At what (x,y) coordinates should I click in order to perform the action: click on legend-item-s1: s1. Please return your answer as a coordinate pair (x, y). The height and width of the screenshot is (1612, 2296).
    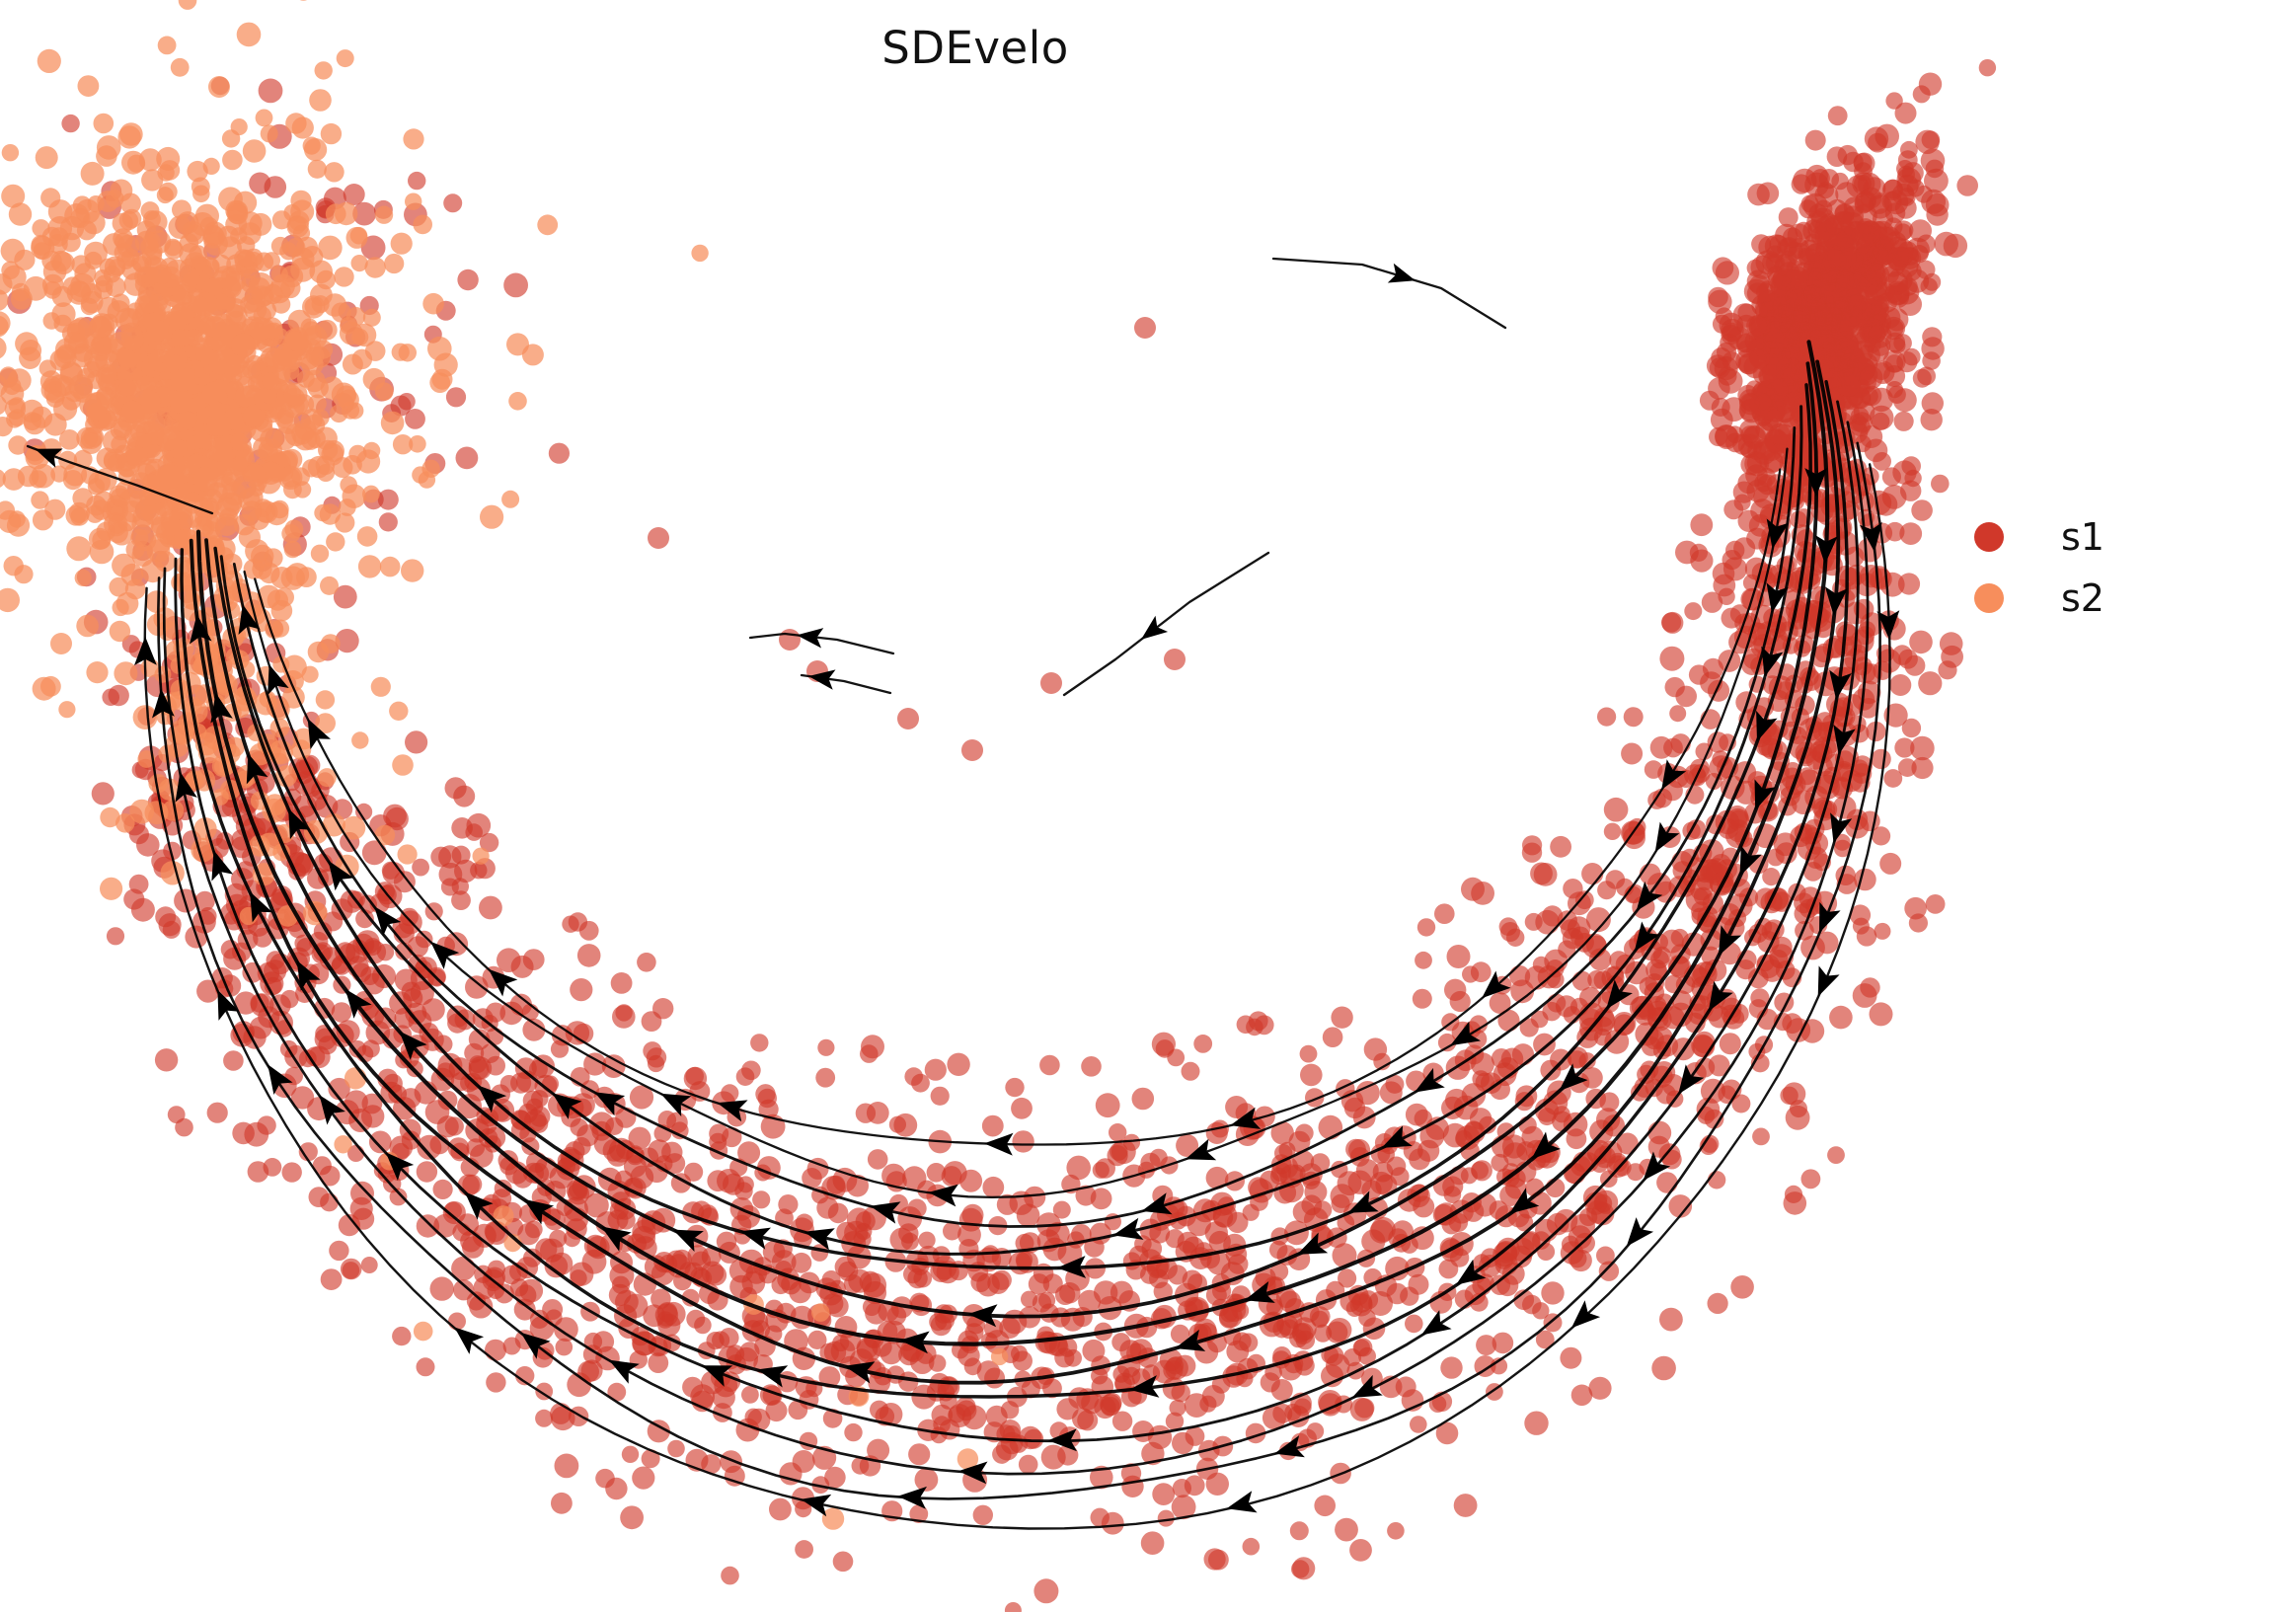
    Looking at the image, I should click on (2039, 537).